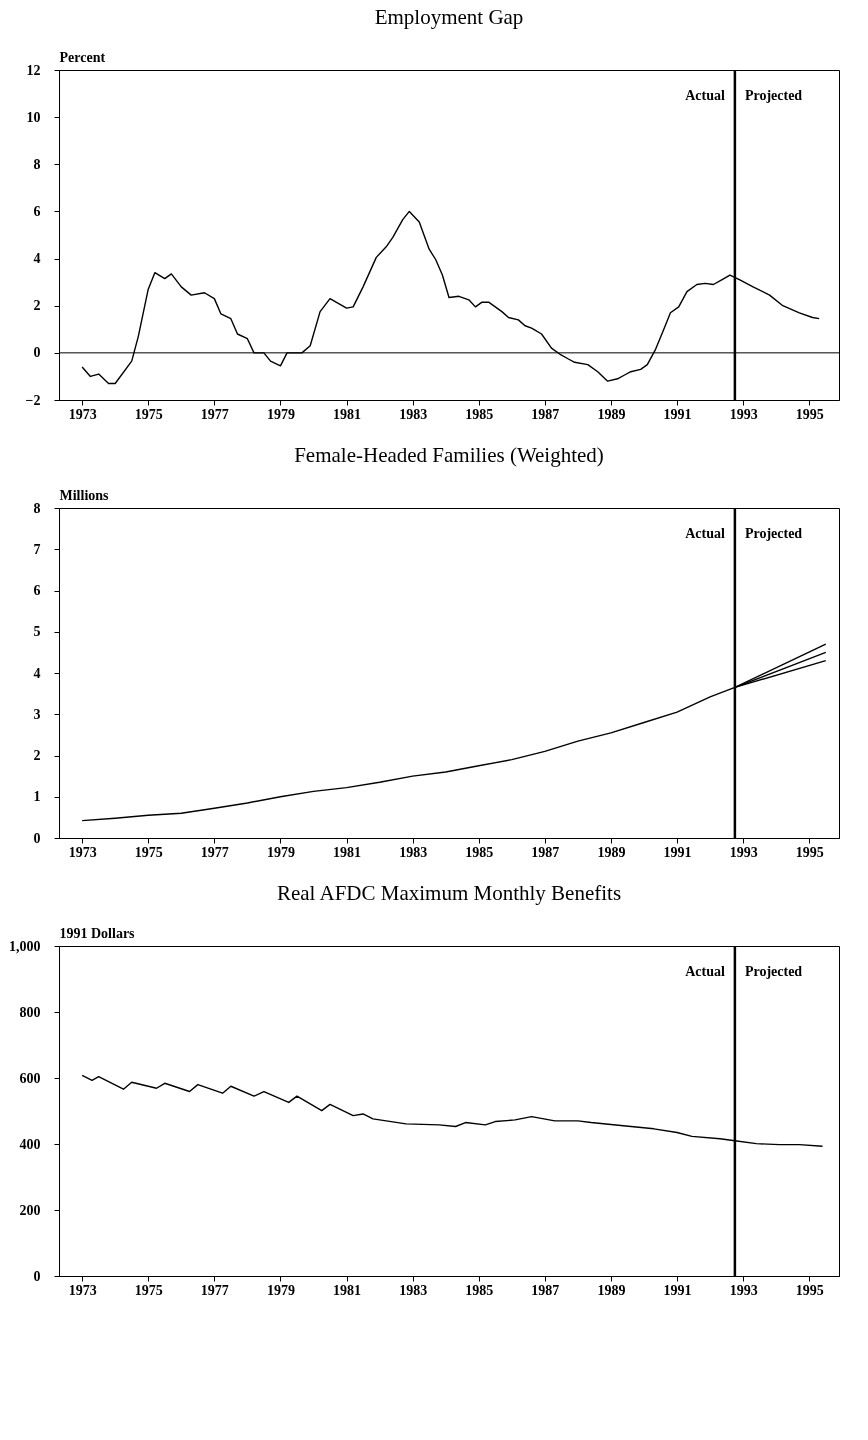  I want to click on y-tick-label: 7, so click(37, 549).